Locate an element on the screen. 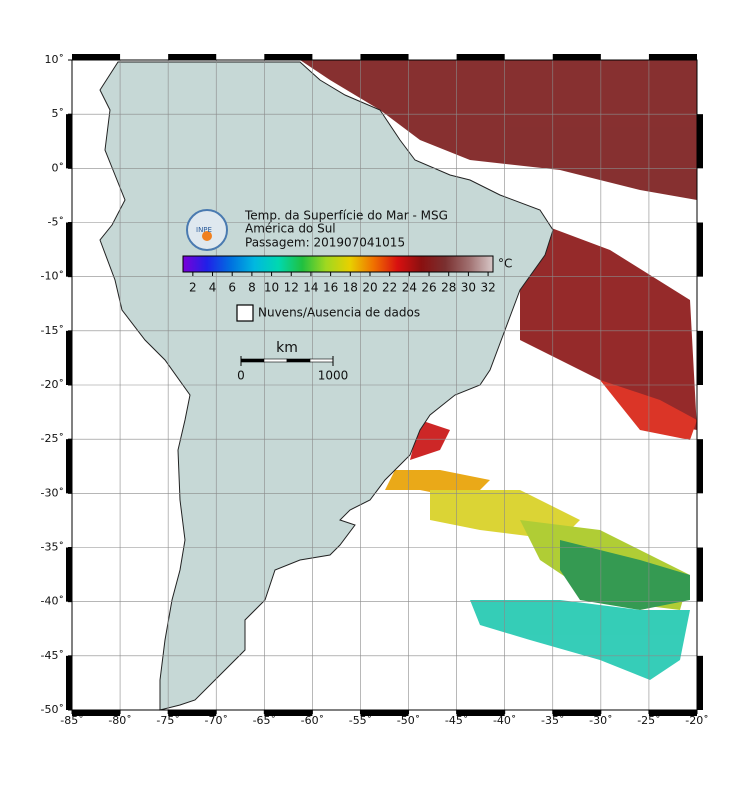 The image size is (741, 785). x-tick-label: -35˚ is located at coordinates (552, 720).